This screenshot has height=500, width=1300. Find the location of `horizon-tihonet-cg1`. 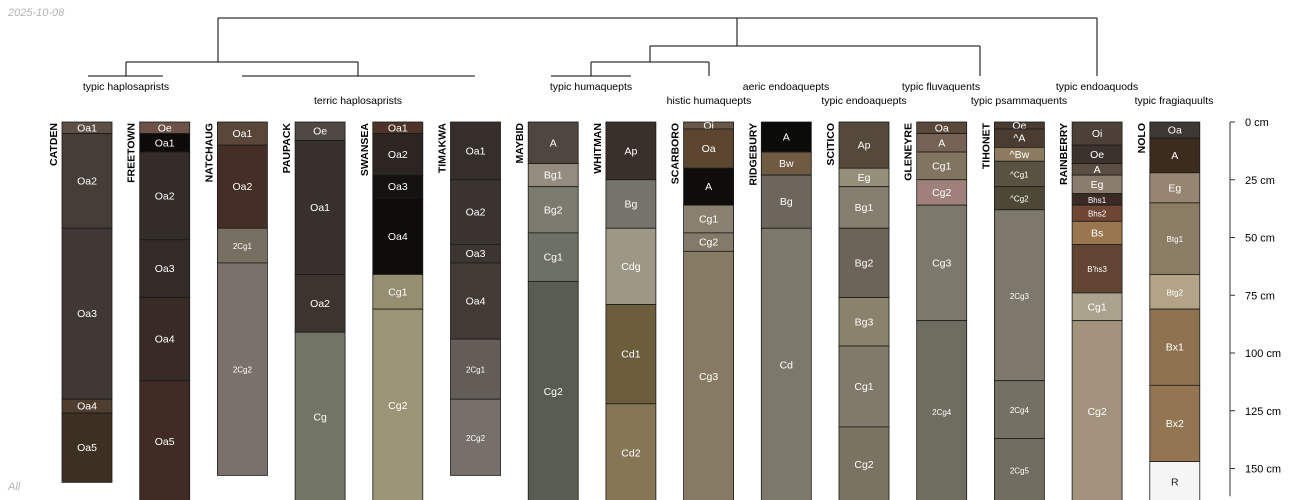

horizon-tihonet-cg1 is located at coordinates (1019, 174).